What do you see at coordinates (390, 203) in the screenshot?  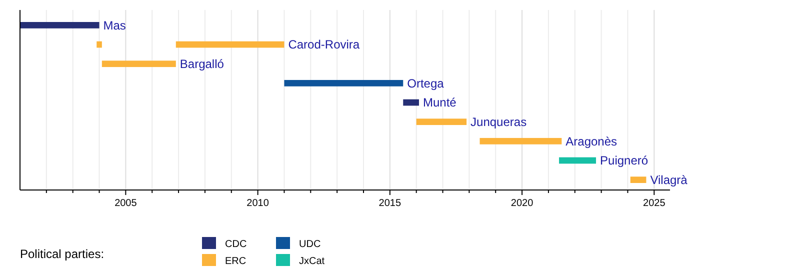 I see `x-tick-label: 2015` at bounding box center [390, 203].